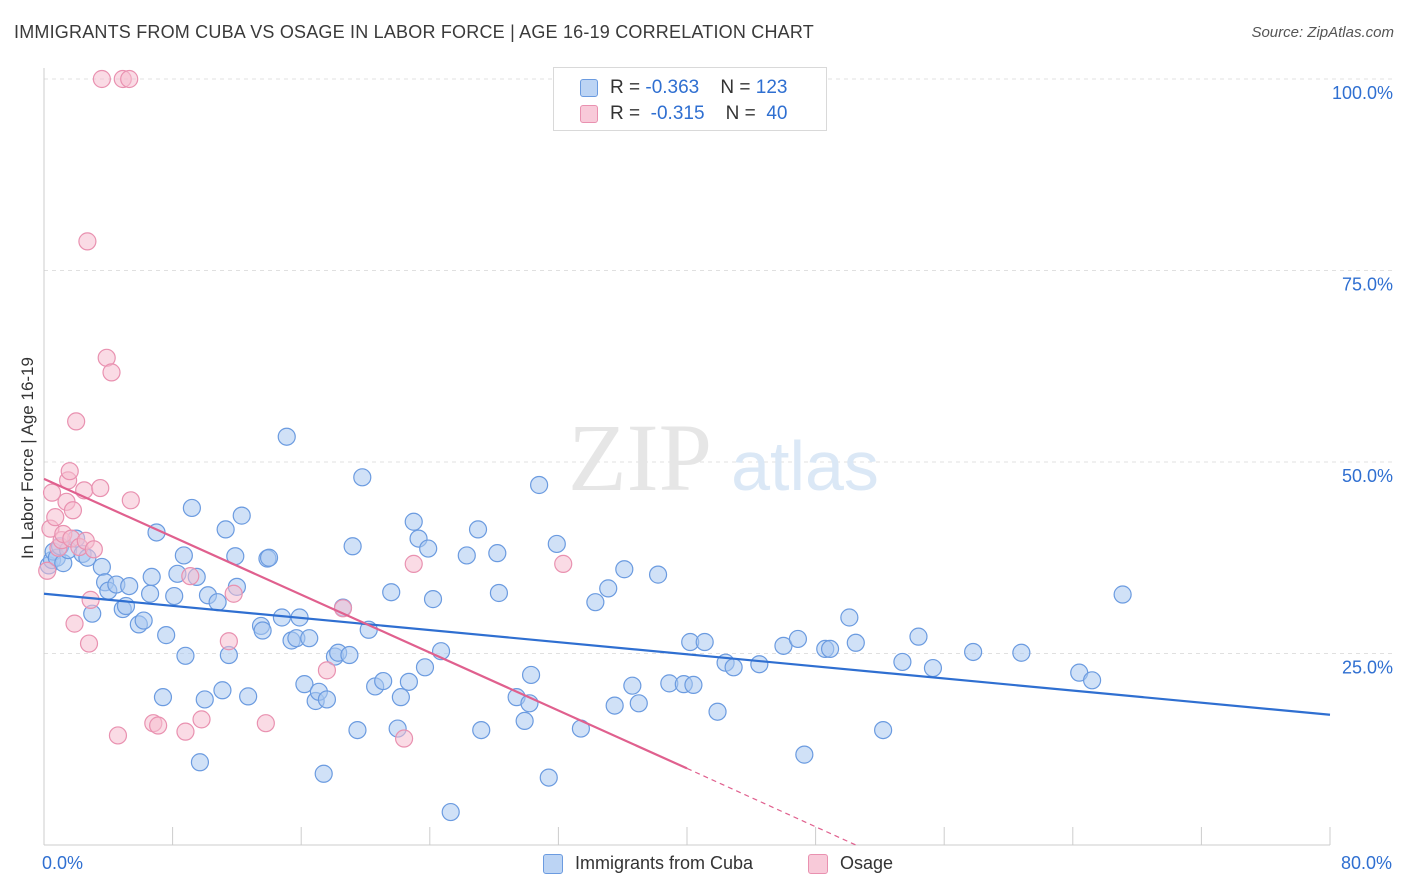 The height and width of the screenshot is (892, 1406). Describe the element at coordinates (1367, 476) in the screenshot. I see `y-tick-label: 50.0%` at that location.